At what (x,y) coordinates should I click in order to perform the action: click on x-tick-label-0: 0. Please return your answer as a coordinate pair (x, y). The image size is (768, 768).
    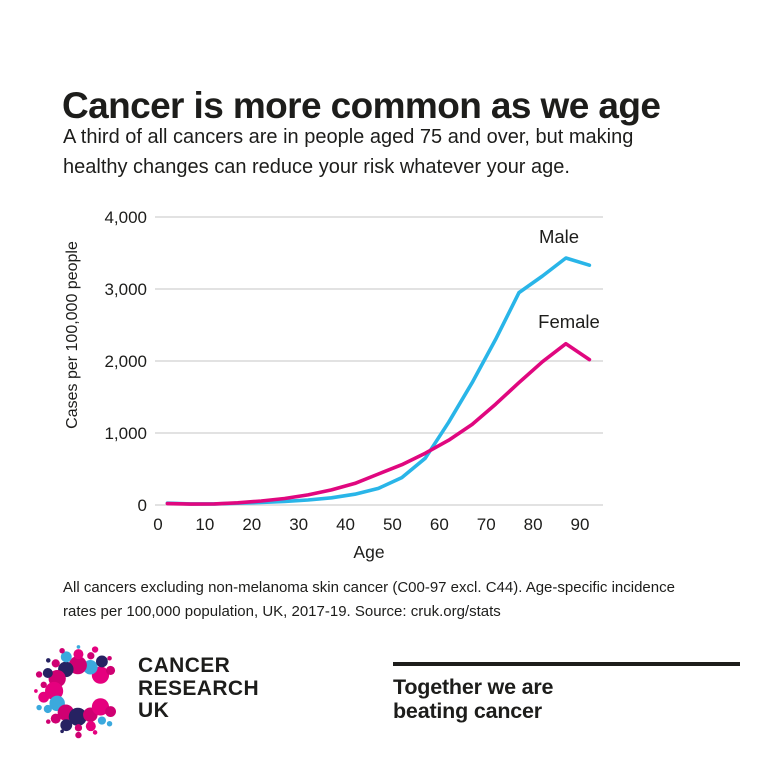
    Looking at the image, I should click on (157, 524).